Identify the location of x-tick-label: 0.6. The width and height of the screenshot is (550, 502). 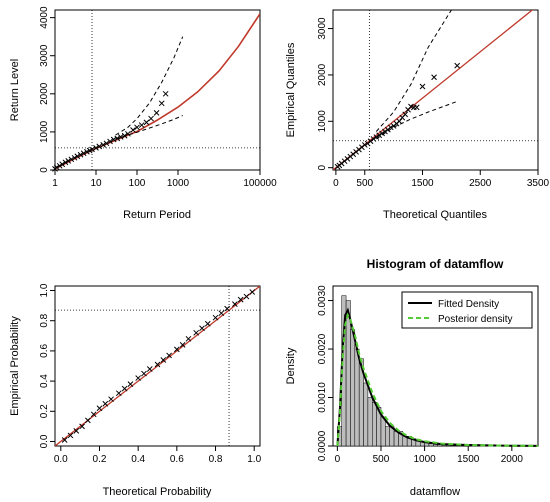
(177, 459).